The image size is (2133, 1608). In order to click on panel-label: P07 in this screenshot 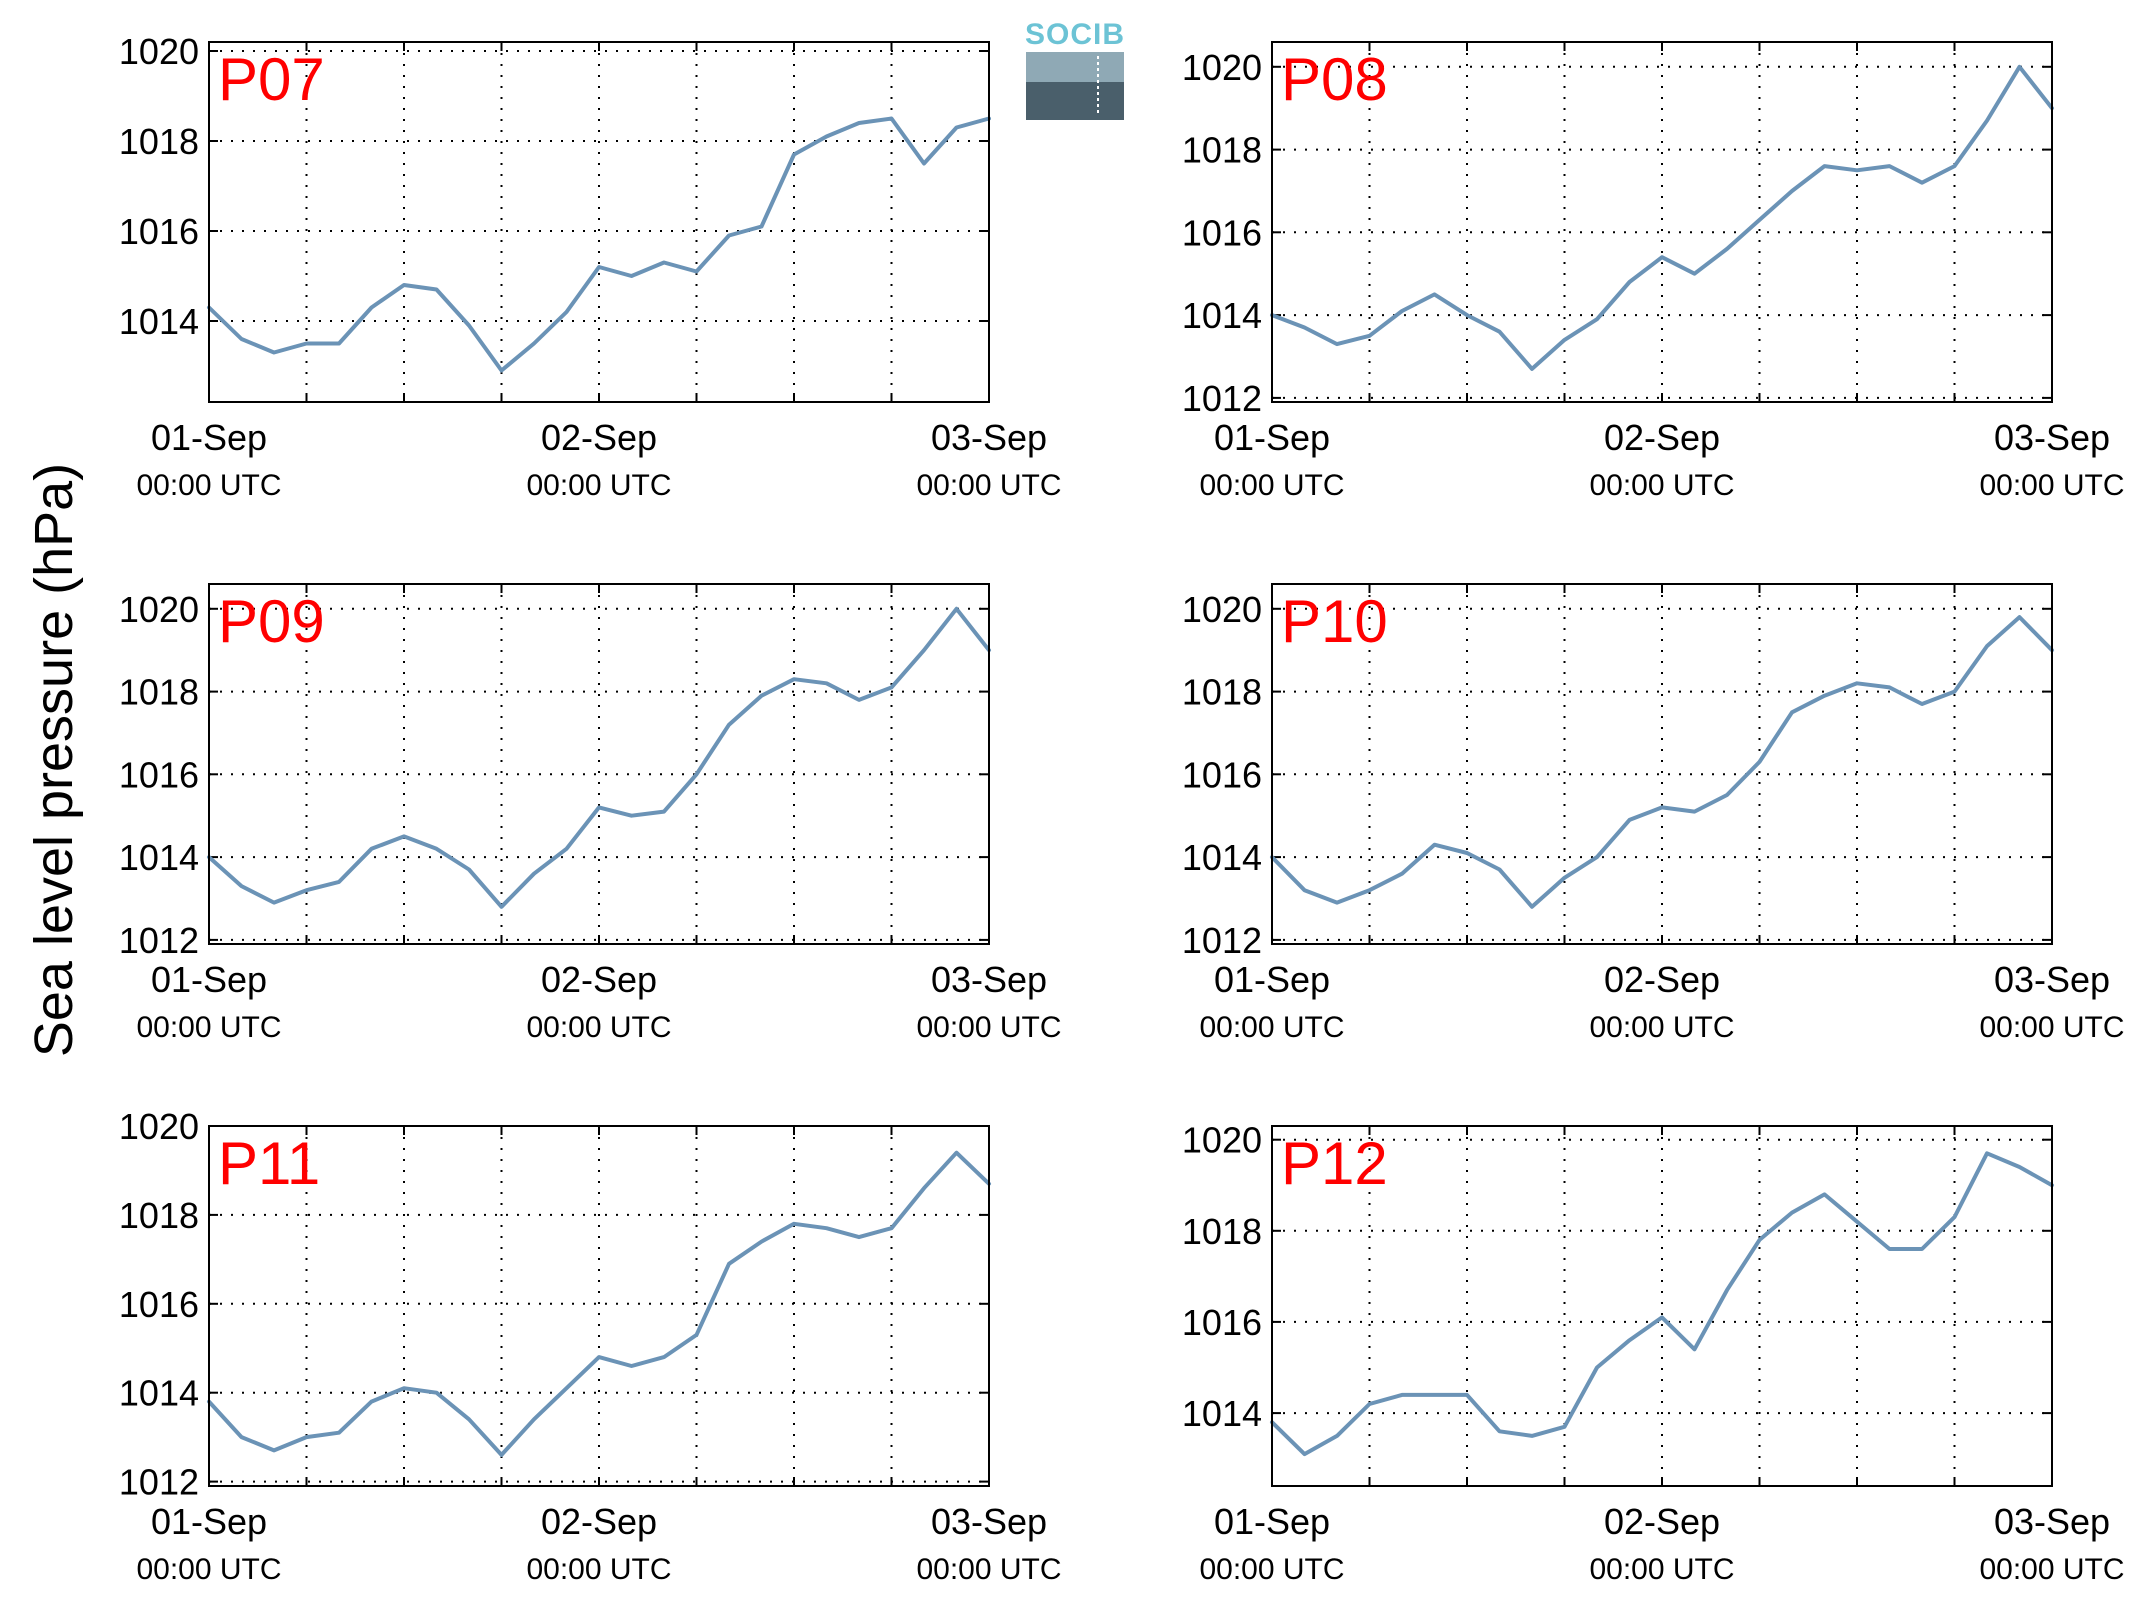, I will do `click(271, 79)`.